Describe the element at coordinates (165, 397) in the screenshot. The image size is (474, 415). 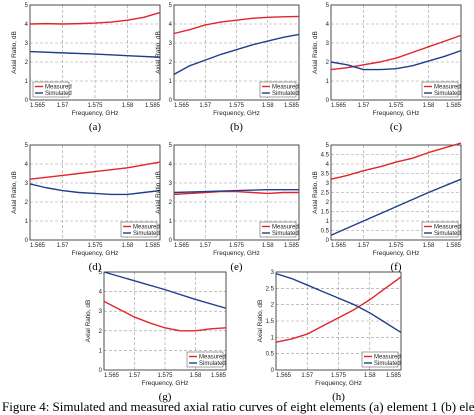
I see `panel-label: (g)` at that location.